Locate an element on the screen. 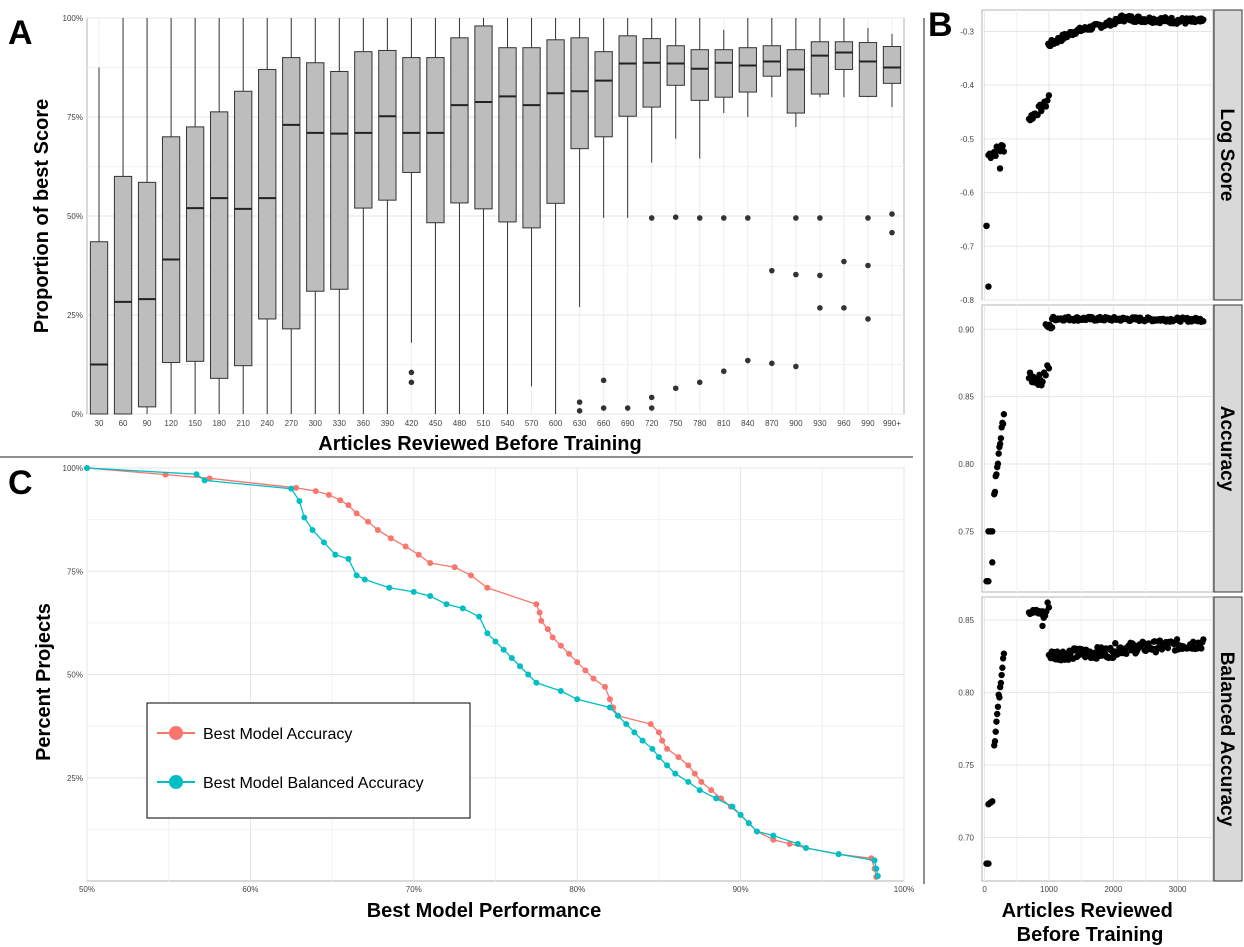 This screenshot has height=947, width=1244. x-tick-label: 360 is located at coordinates (364, 423).